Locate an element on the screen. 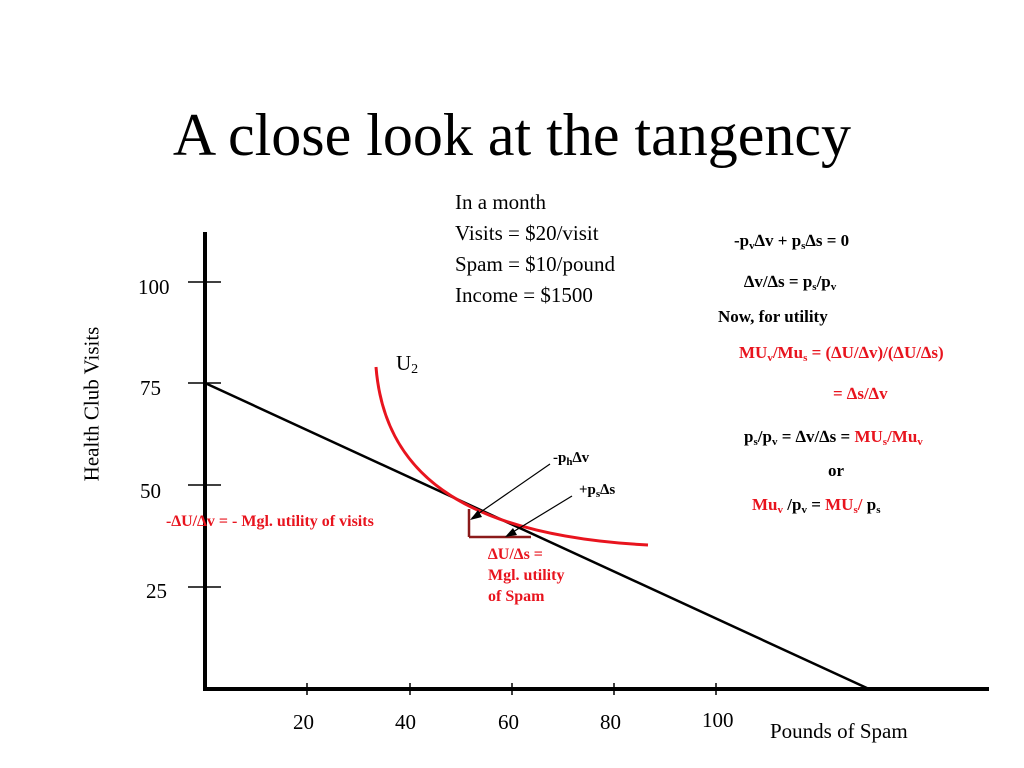 The image size is (1024, 768). label-pos-ps-ds: +ps∆s is located at coordinates (597, 491).